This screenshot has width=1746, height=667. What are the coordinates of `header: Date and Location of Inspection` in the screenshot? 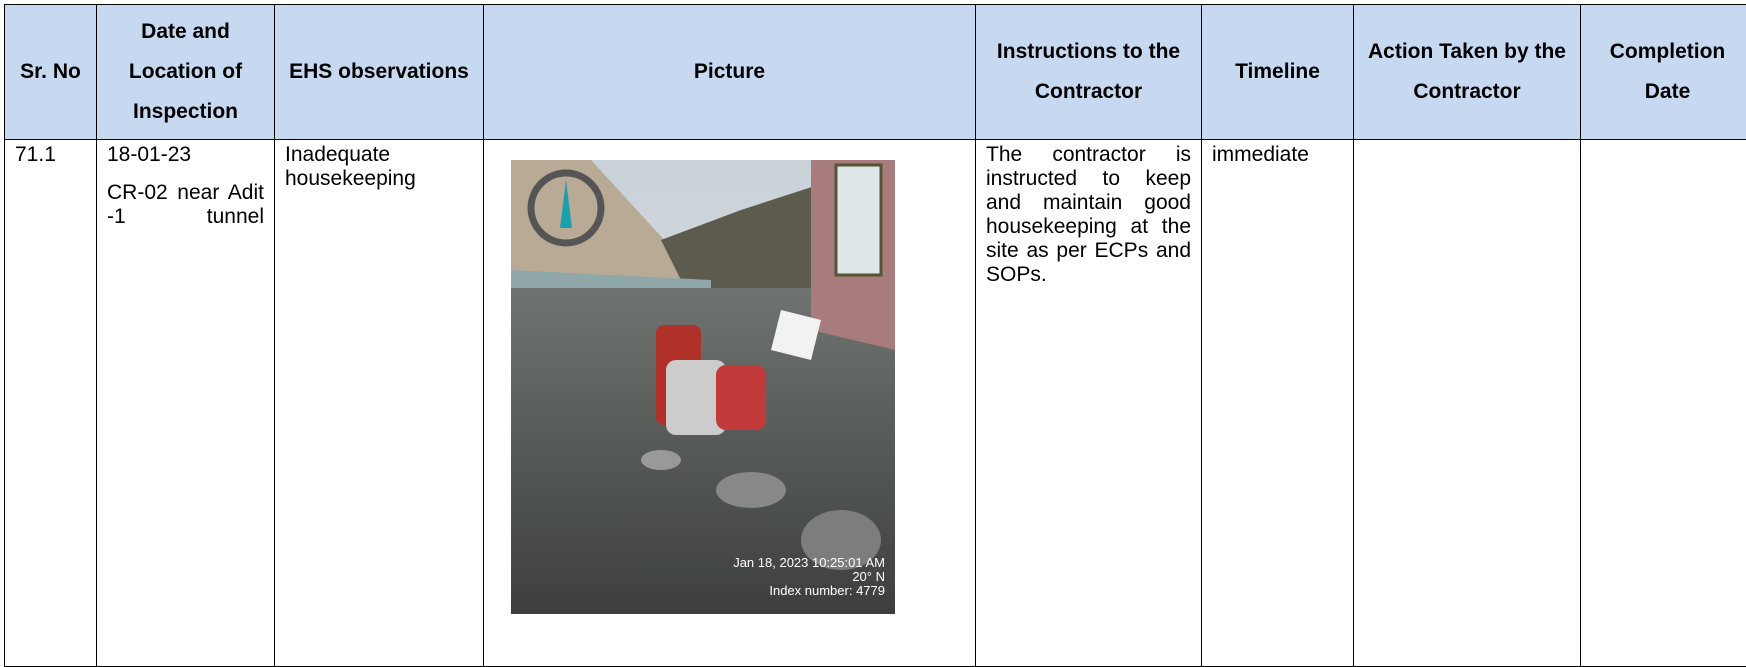 It's located at (186, 72).